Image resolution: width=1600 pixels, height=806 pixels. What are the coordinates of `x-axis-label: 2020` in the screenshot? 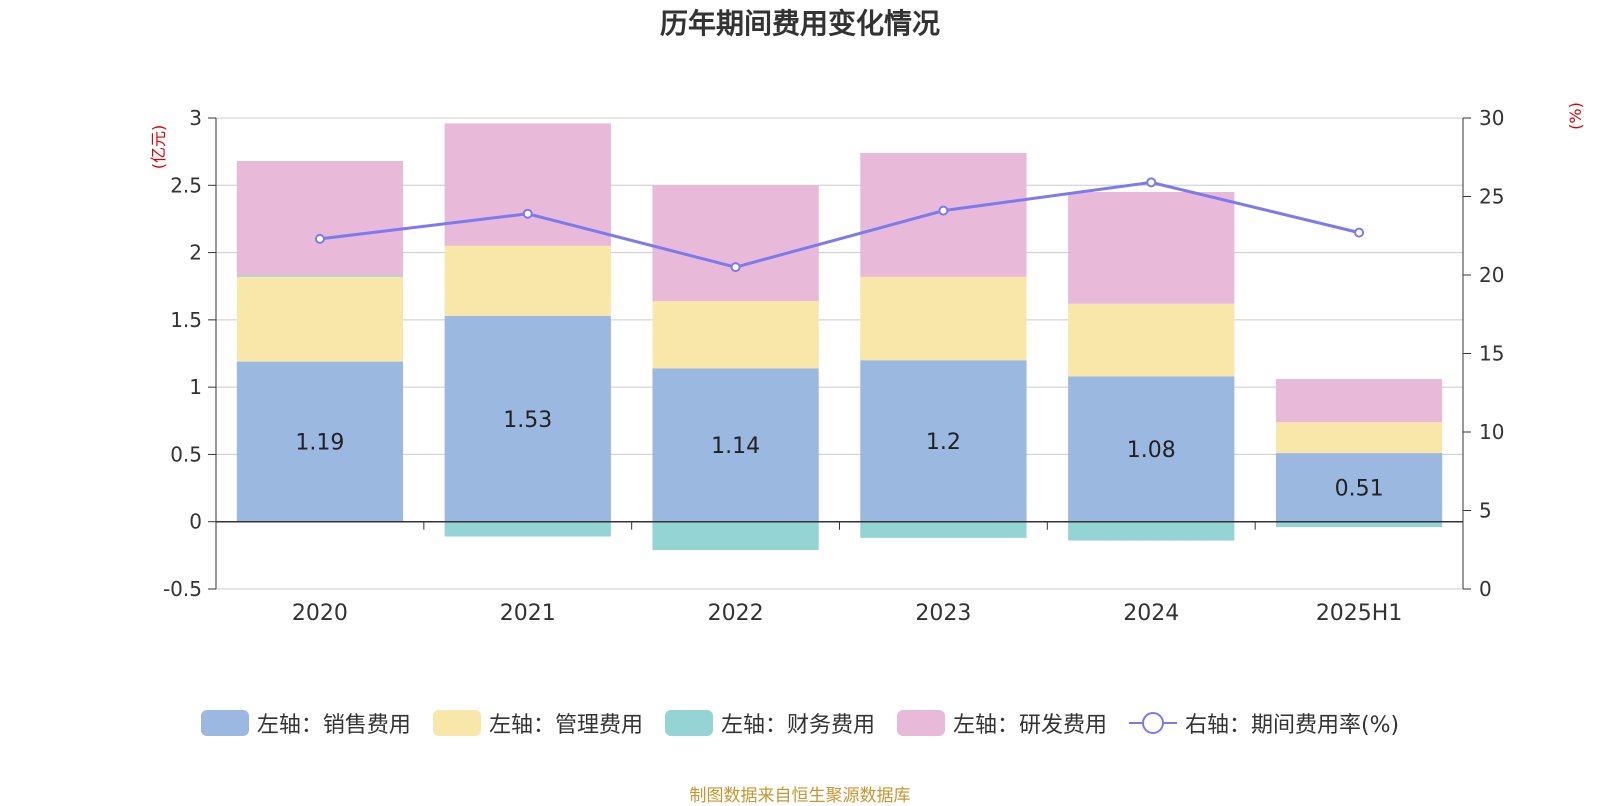 It's located at (320, 613).